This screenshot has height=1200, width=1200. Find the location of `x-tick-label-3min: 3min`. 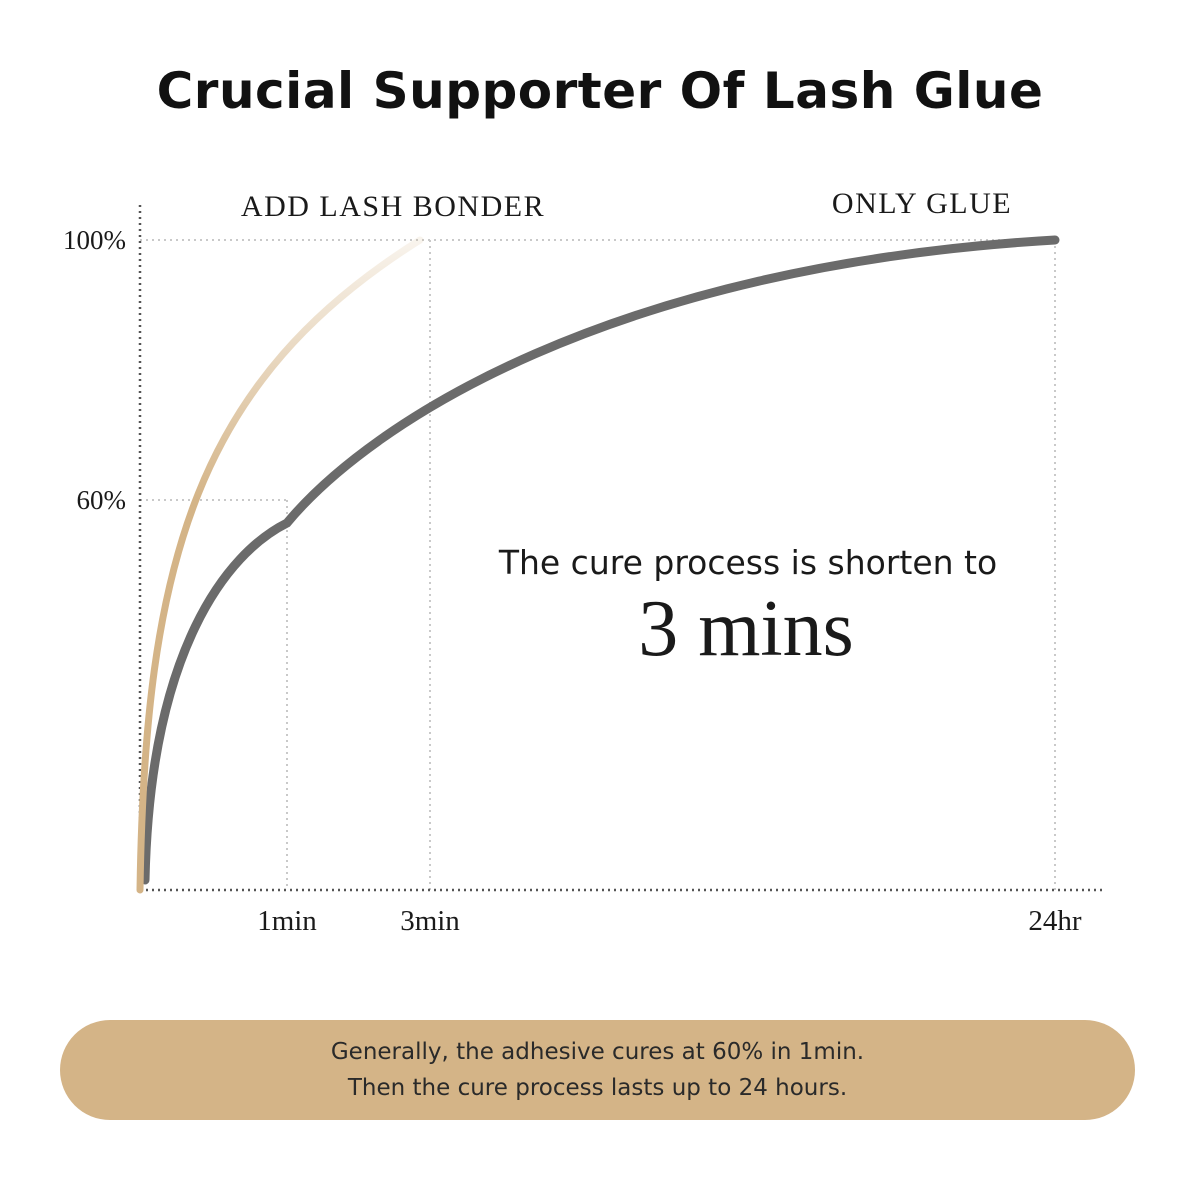

x-tick-label-3min: 3min is located at coordinates (430, 921).